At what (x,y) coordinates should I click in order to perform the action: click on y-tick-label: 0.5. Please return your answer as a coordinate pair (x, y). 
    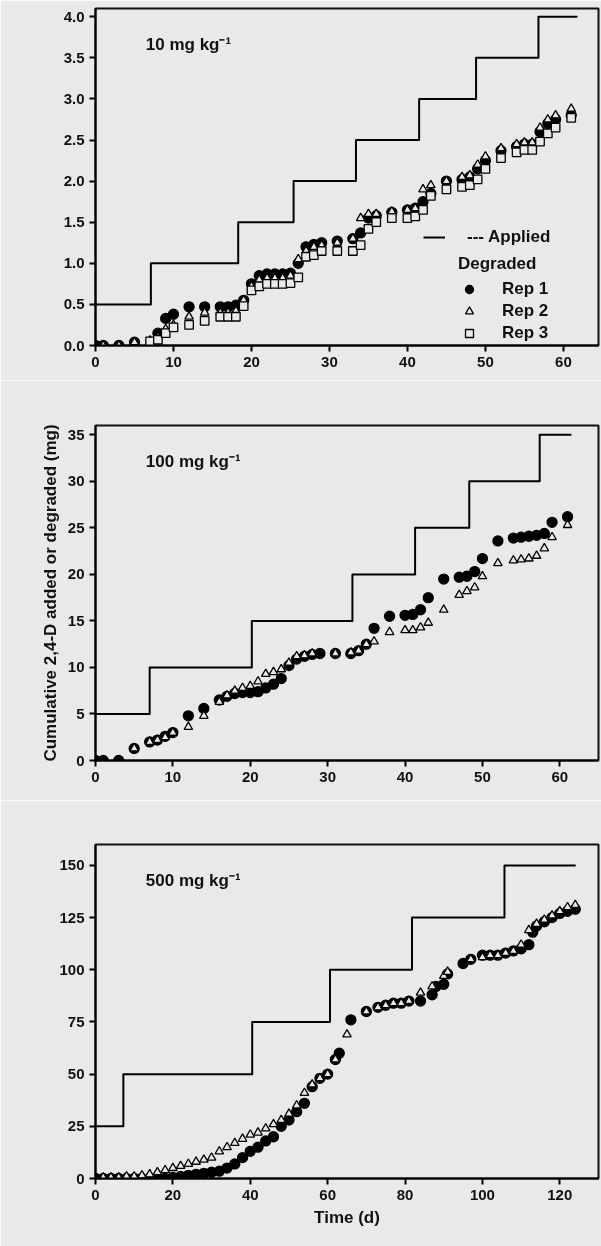
    Looking at the image, I should click on (74, 304).